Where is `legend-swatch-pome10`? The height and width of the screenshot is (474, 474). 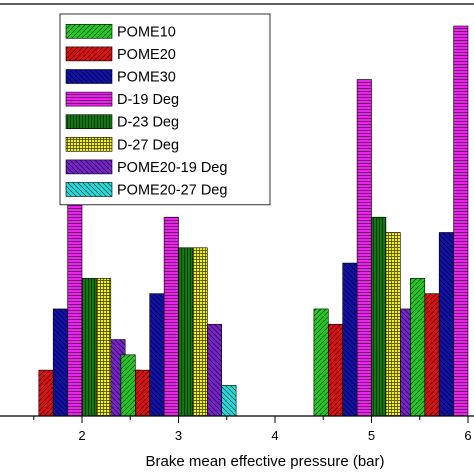 legend-swatch-pome10 is located at coordinates (89, 31).